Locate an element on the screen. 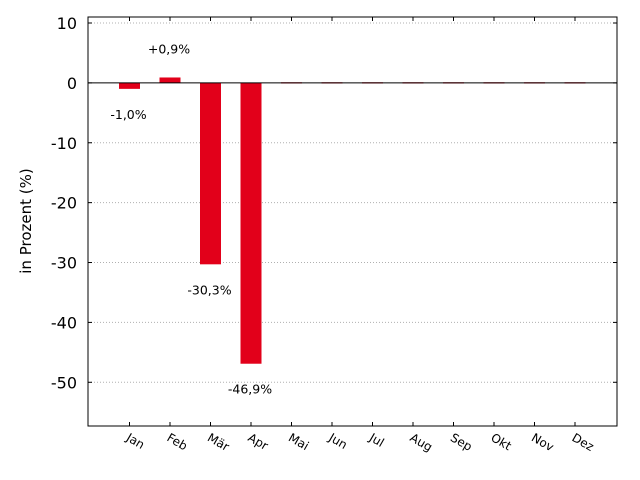 The width and height of the screenshot is (640, 480). data-label: -46,9% is located at coordinates (250, 389).